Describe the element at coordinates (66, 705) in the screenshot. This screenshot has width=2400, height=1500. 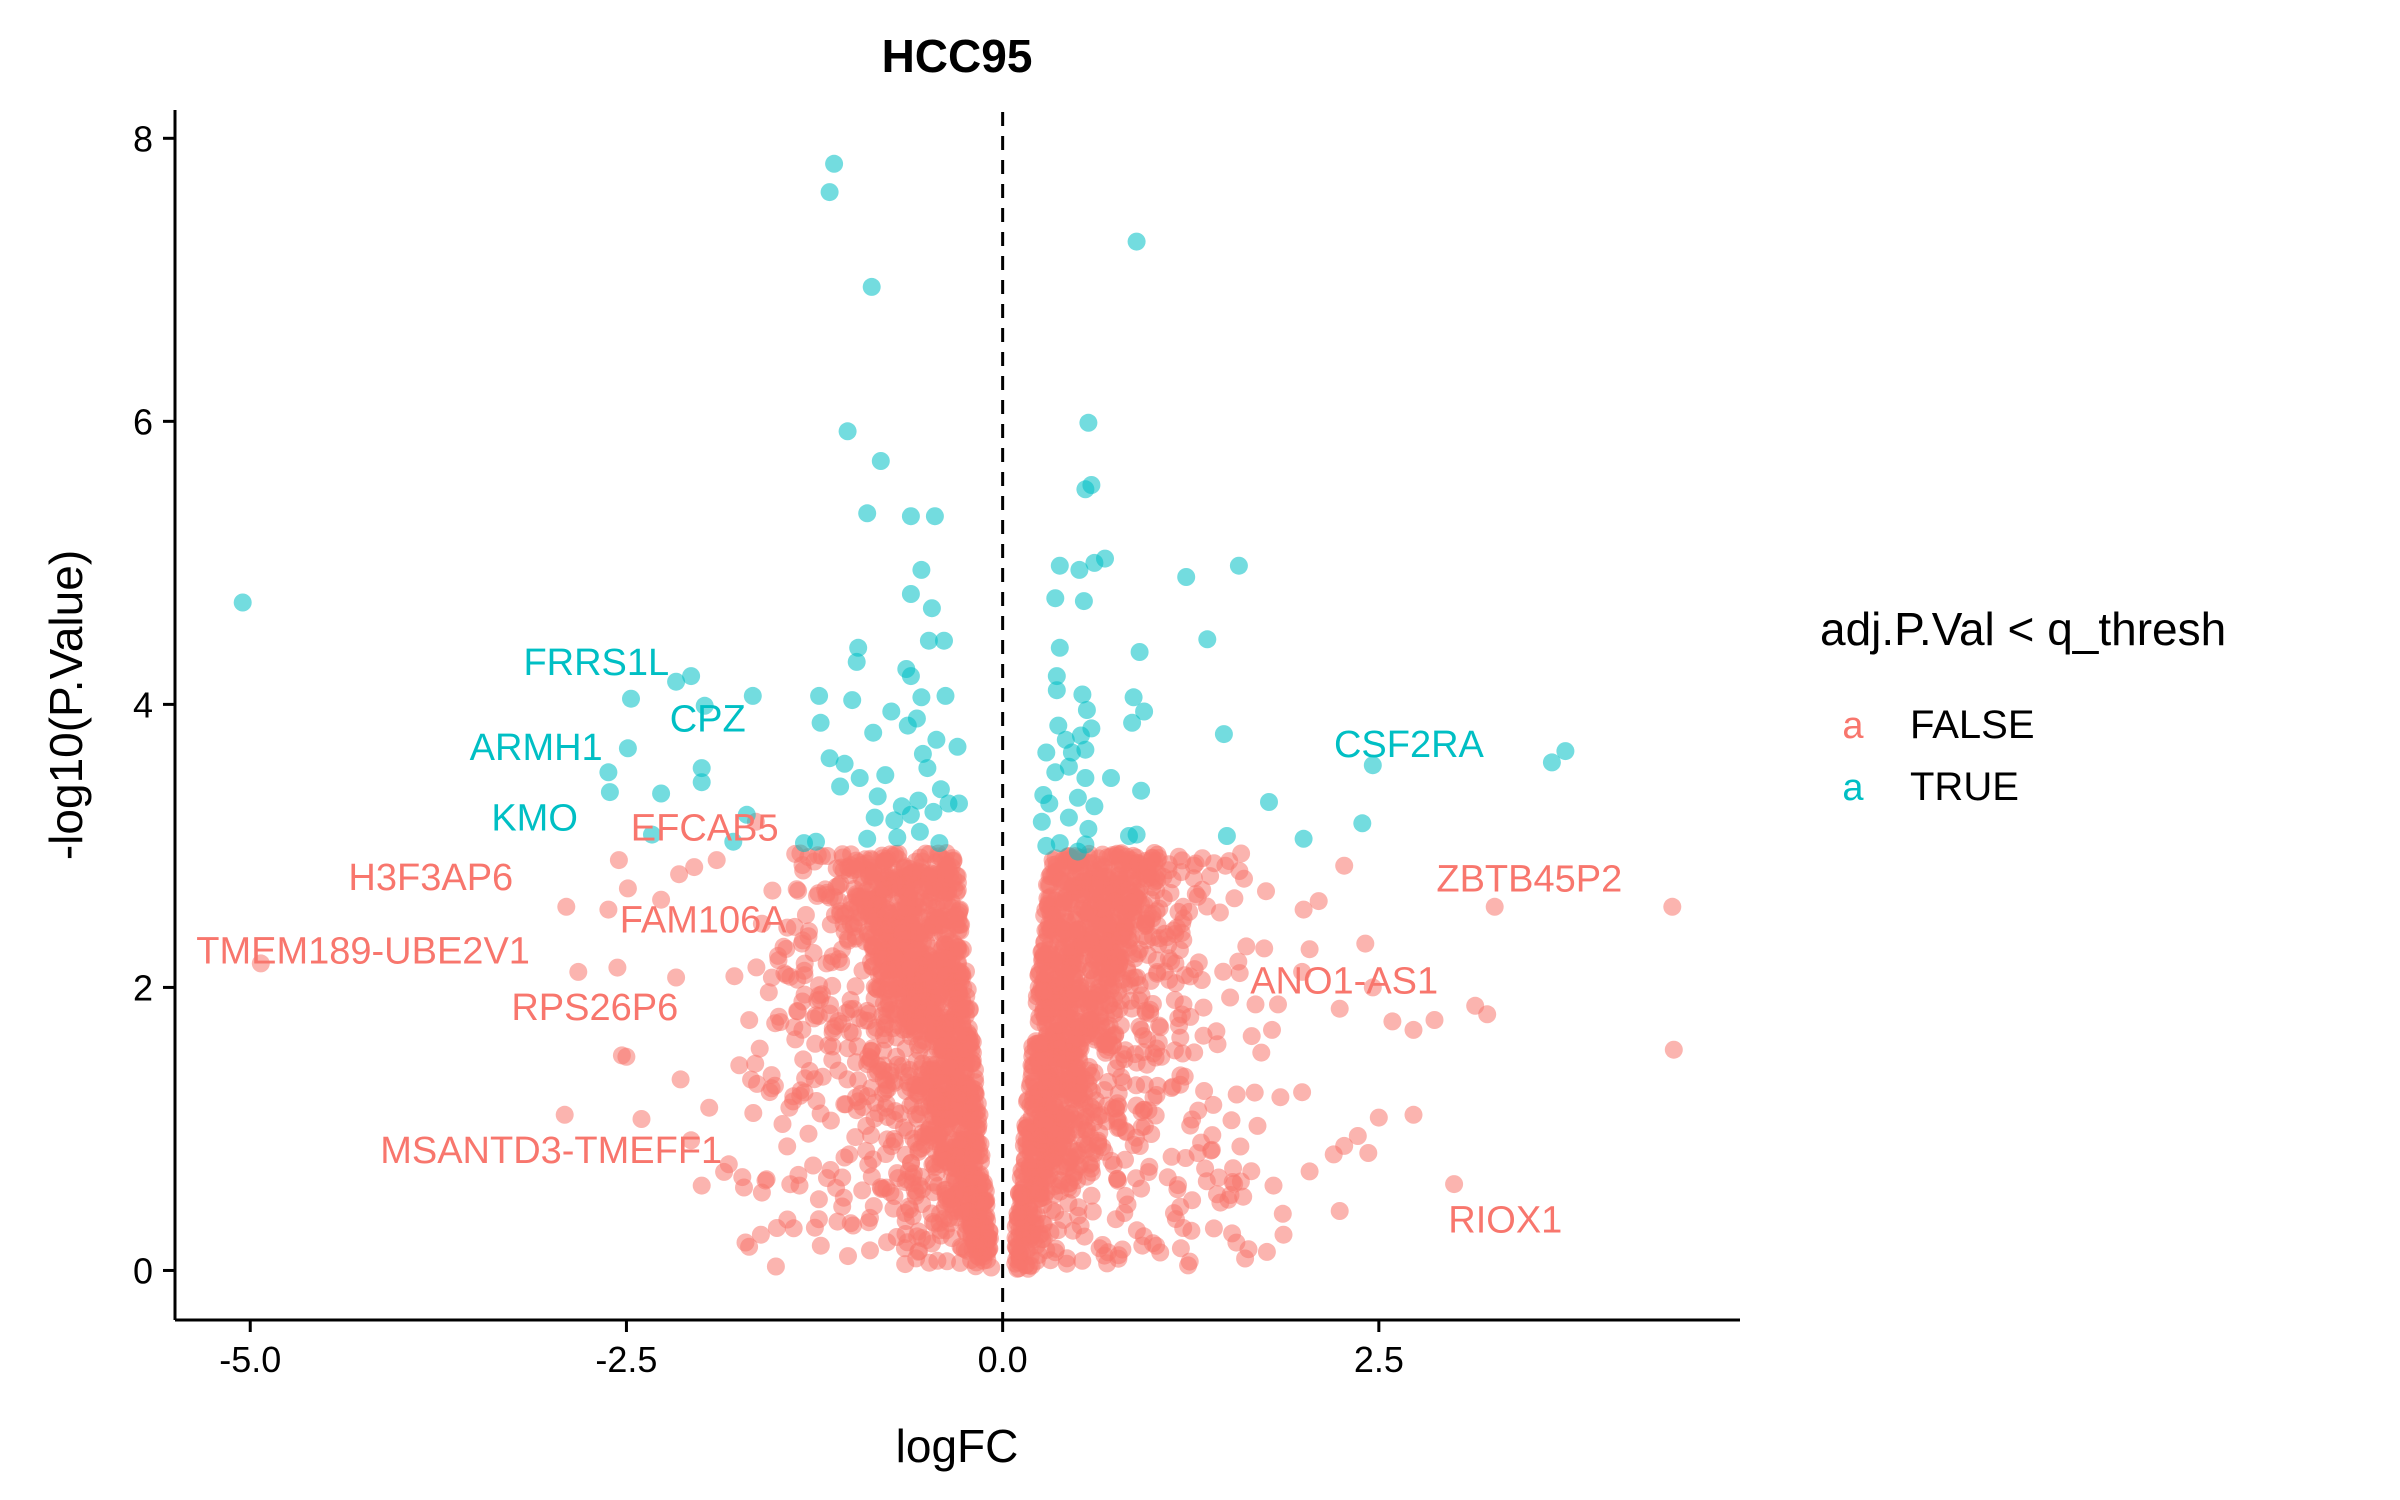
I see `y-axis-title: -log10(P.Value)` at that location.